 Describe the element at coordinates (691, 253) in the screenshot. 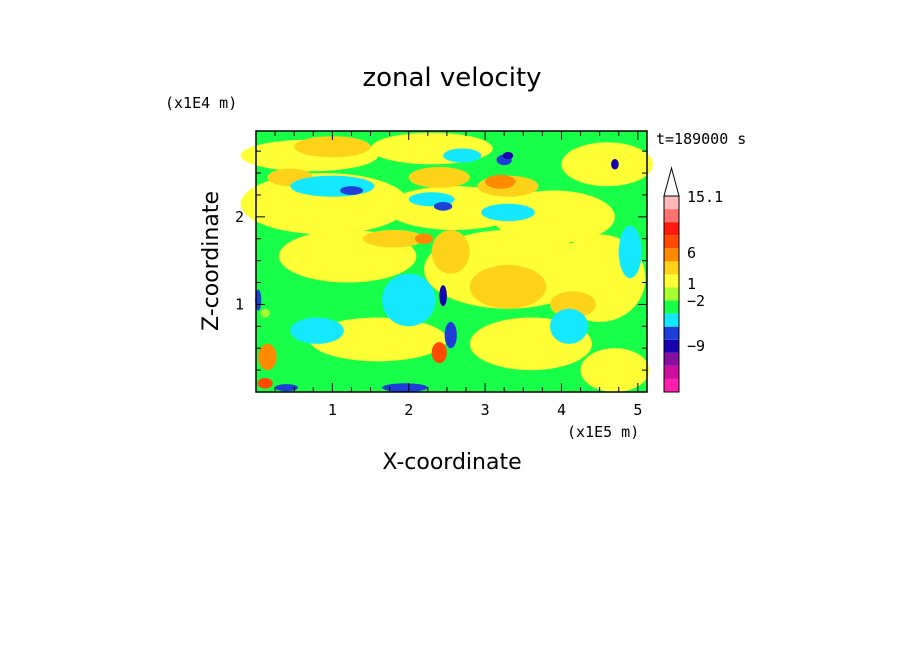

I see `colorbar-tick-label: 6` at that location.